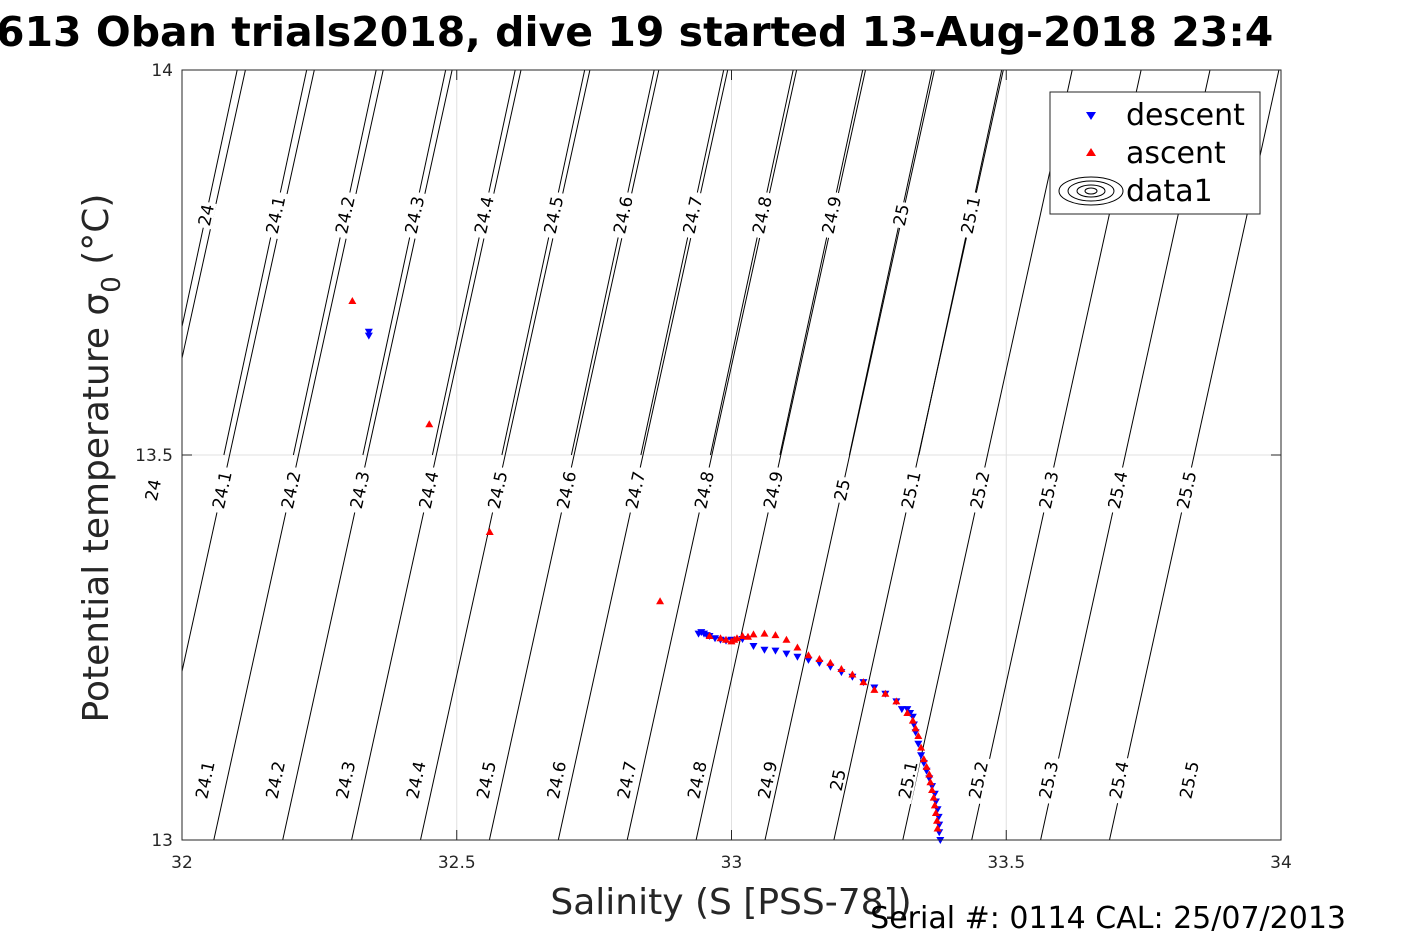 The width and height of the screenshot is (1417, 945). What do you see at coordinates (457, 863) in the screenshot?
I see `x-tick-label: 32.5` at bounding box center [457, 863].